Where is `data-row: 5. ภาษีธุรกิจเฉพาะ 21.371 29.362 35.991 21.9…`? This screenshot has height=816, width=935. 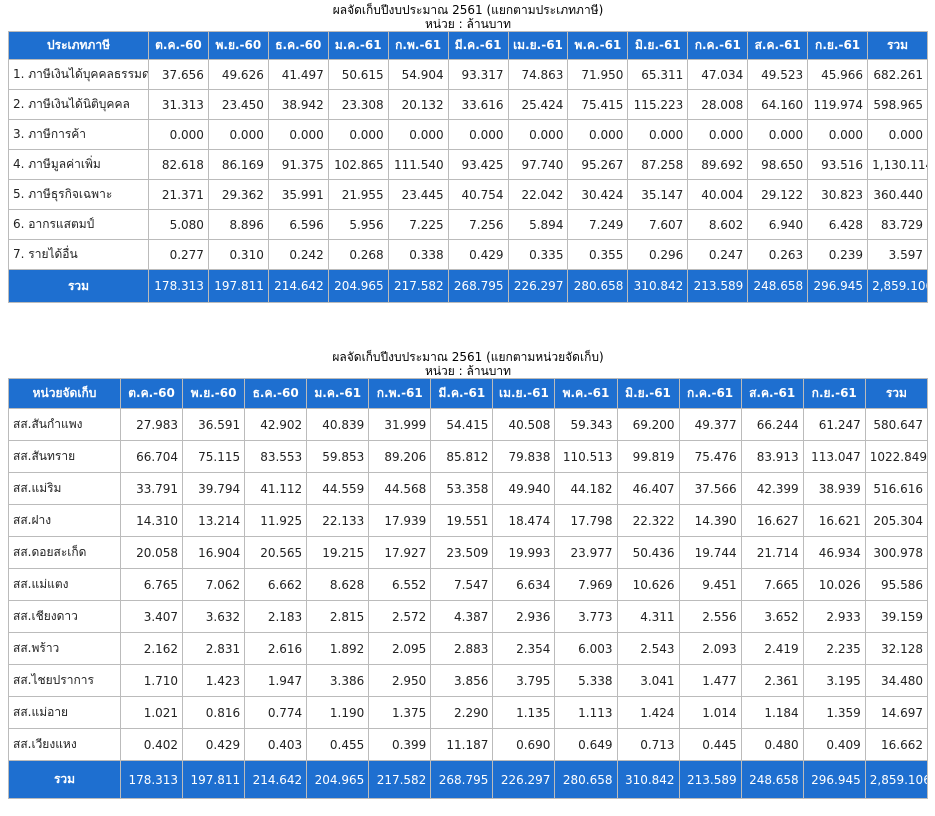
data-row: 5. ภาษีธุรกิจเฉพาะ 21.371 29.362 35.991 21.9… is located at coordinates (468, 194).